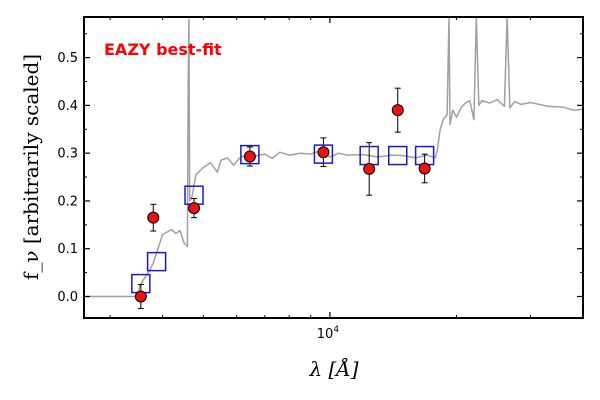 This screenshot has width=600, height=400. I want to click on annotation-label: EAZY best-fit, so click(163, 49).